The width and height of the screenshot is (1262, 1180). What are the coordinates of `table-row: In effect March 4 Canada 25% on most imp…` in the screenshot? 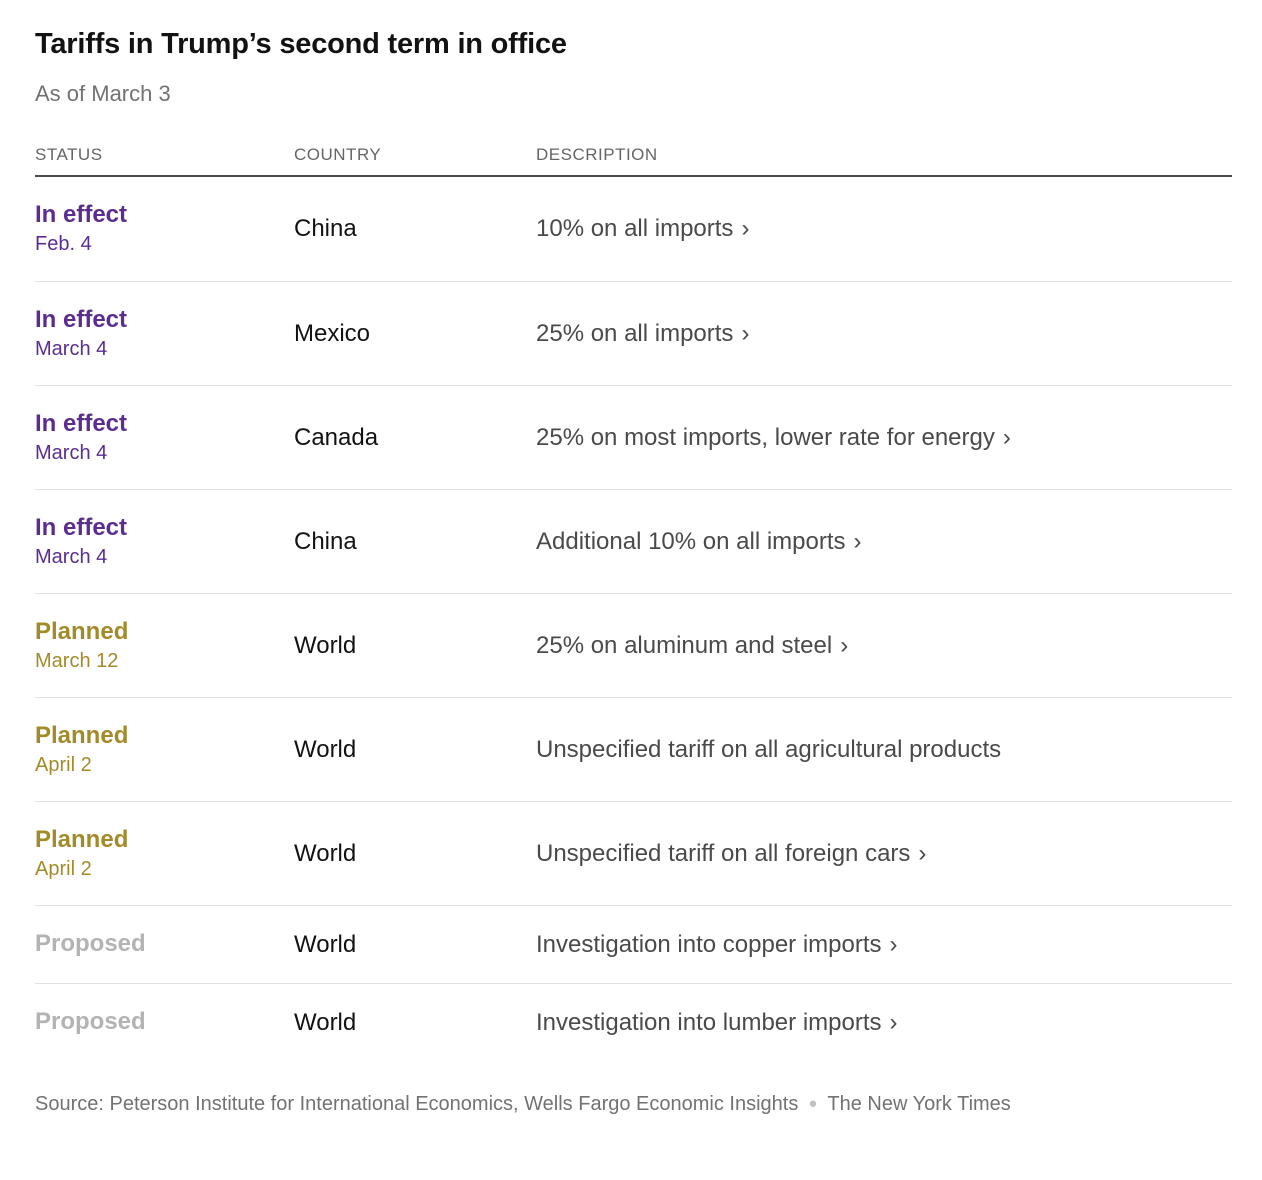 It's located at (633, 437).